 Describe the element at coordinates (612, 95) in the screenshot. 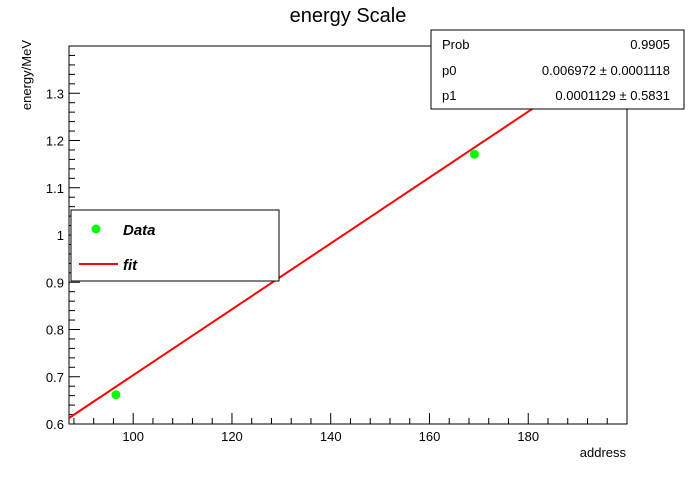

I see `stats-value-p1: 0.0001129 ± 0.5831` at that location.